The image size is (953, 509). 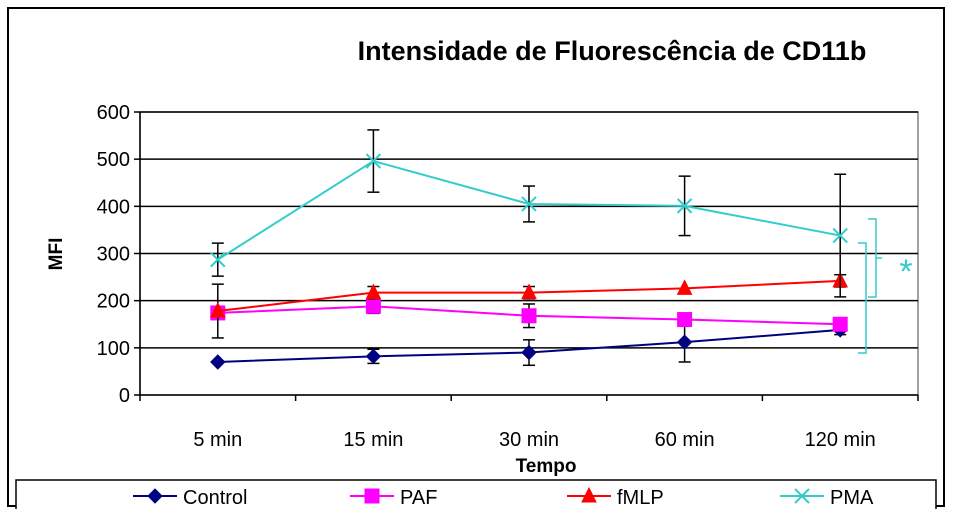 What do you see at coordinates (217, 440) in the screenshot?
I see `x-tick-label: 5 min` at bounding box center [217, 440].